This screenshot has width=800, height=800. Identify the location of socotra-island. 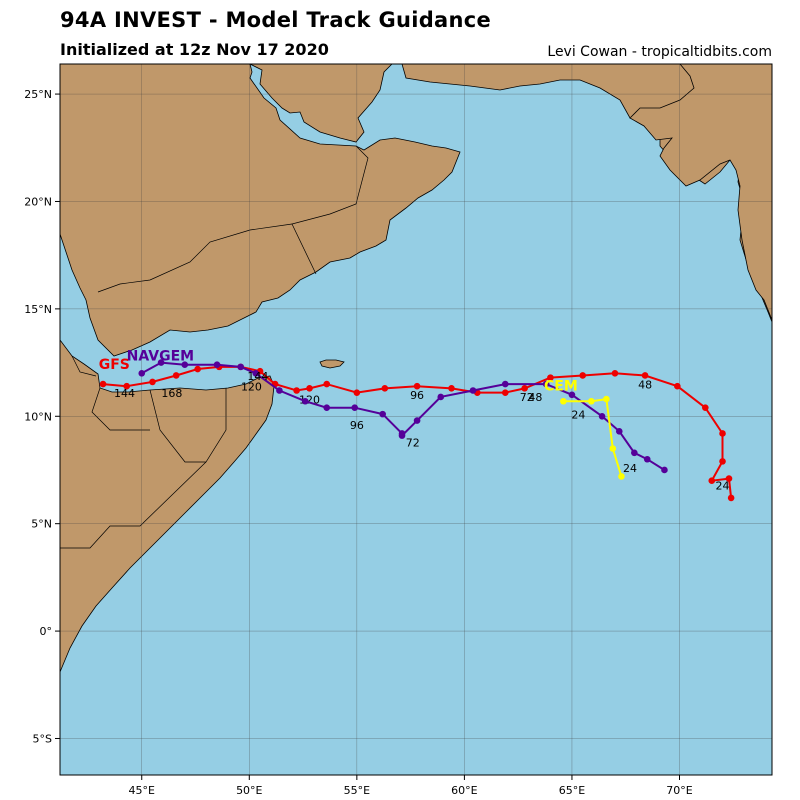
(332, 364).